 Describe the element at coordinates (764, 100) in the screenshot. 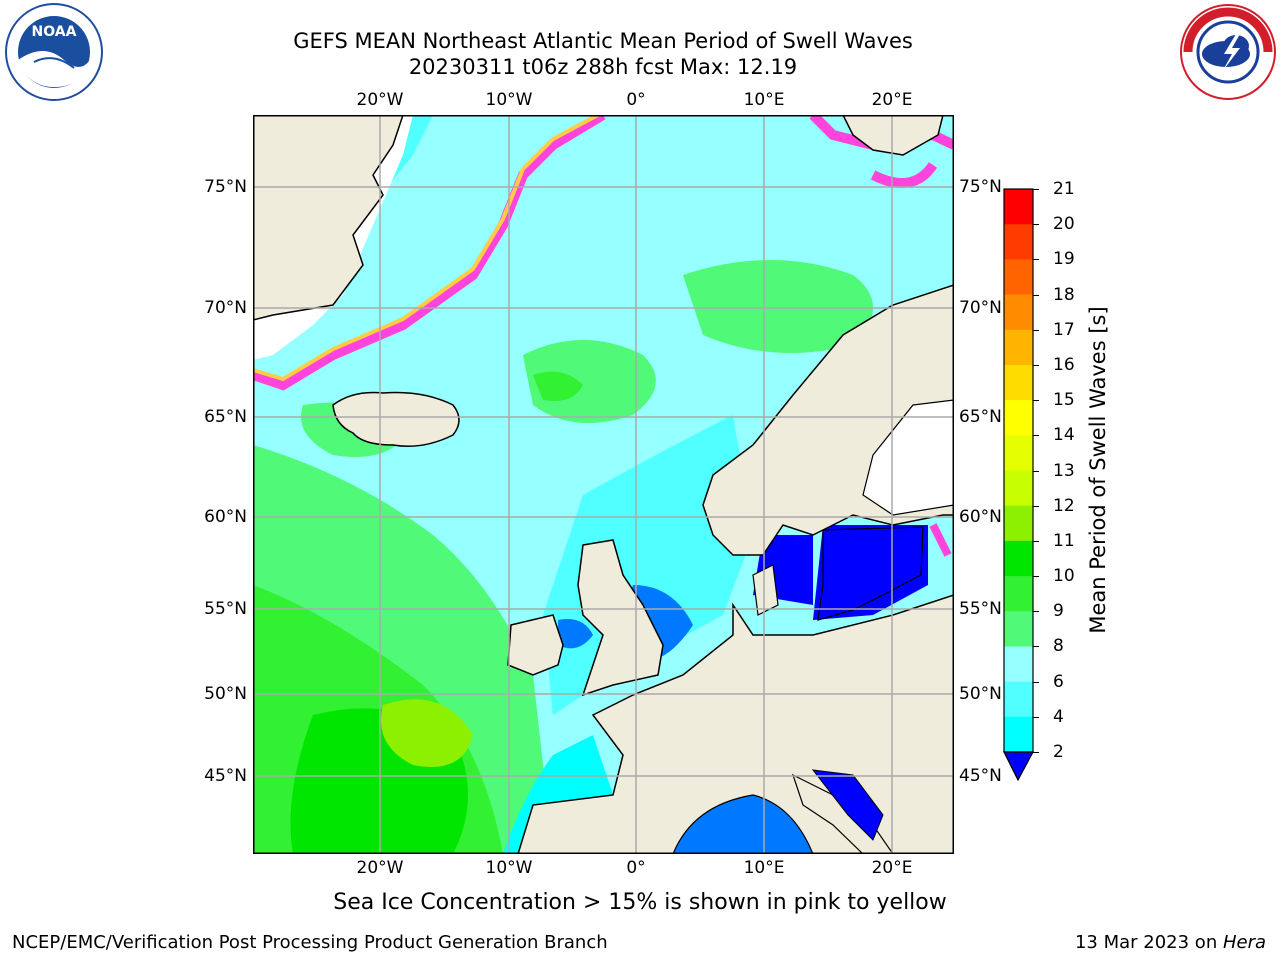

I see `lon-tick-top-10e: 10°E` at that location.